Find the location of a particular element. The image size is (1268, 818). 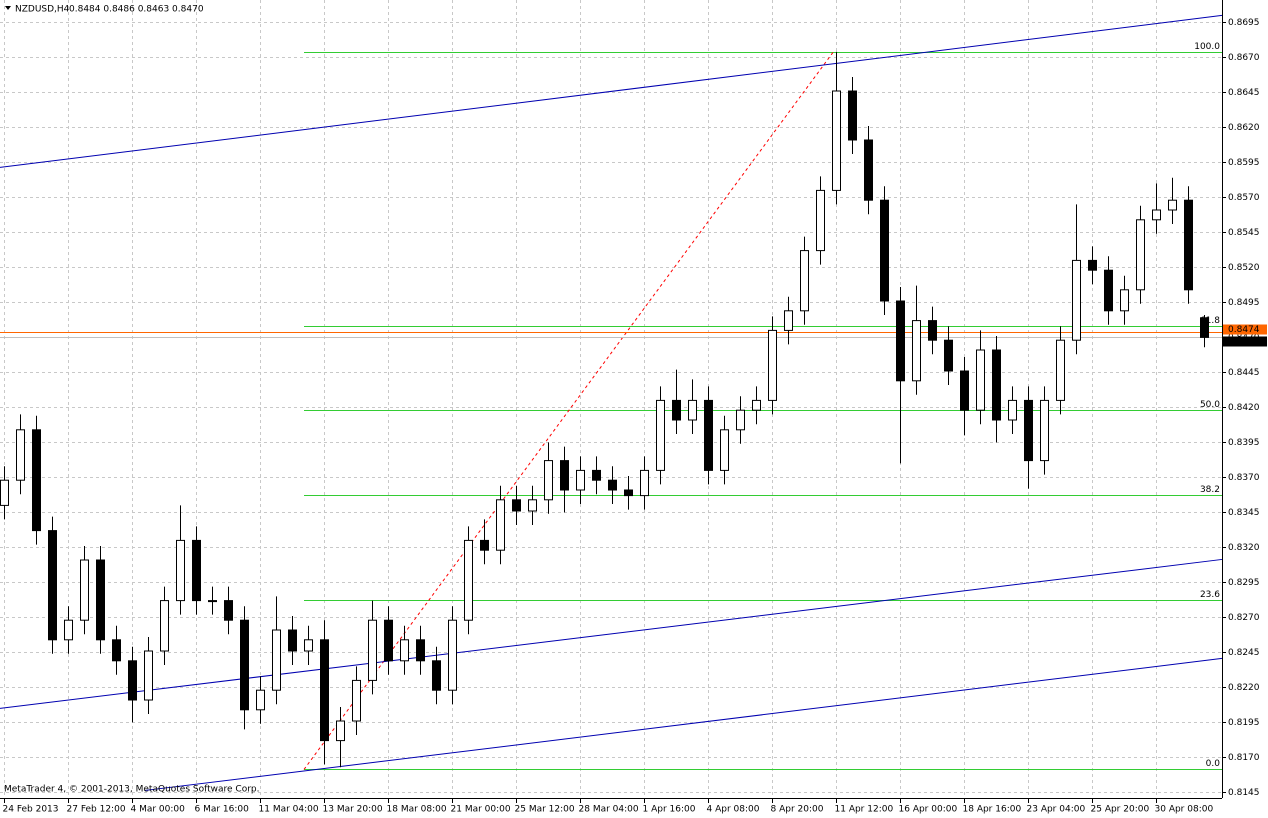

x-tick-label: 4 Mar 00:00 is located at coordinates (158, 810).